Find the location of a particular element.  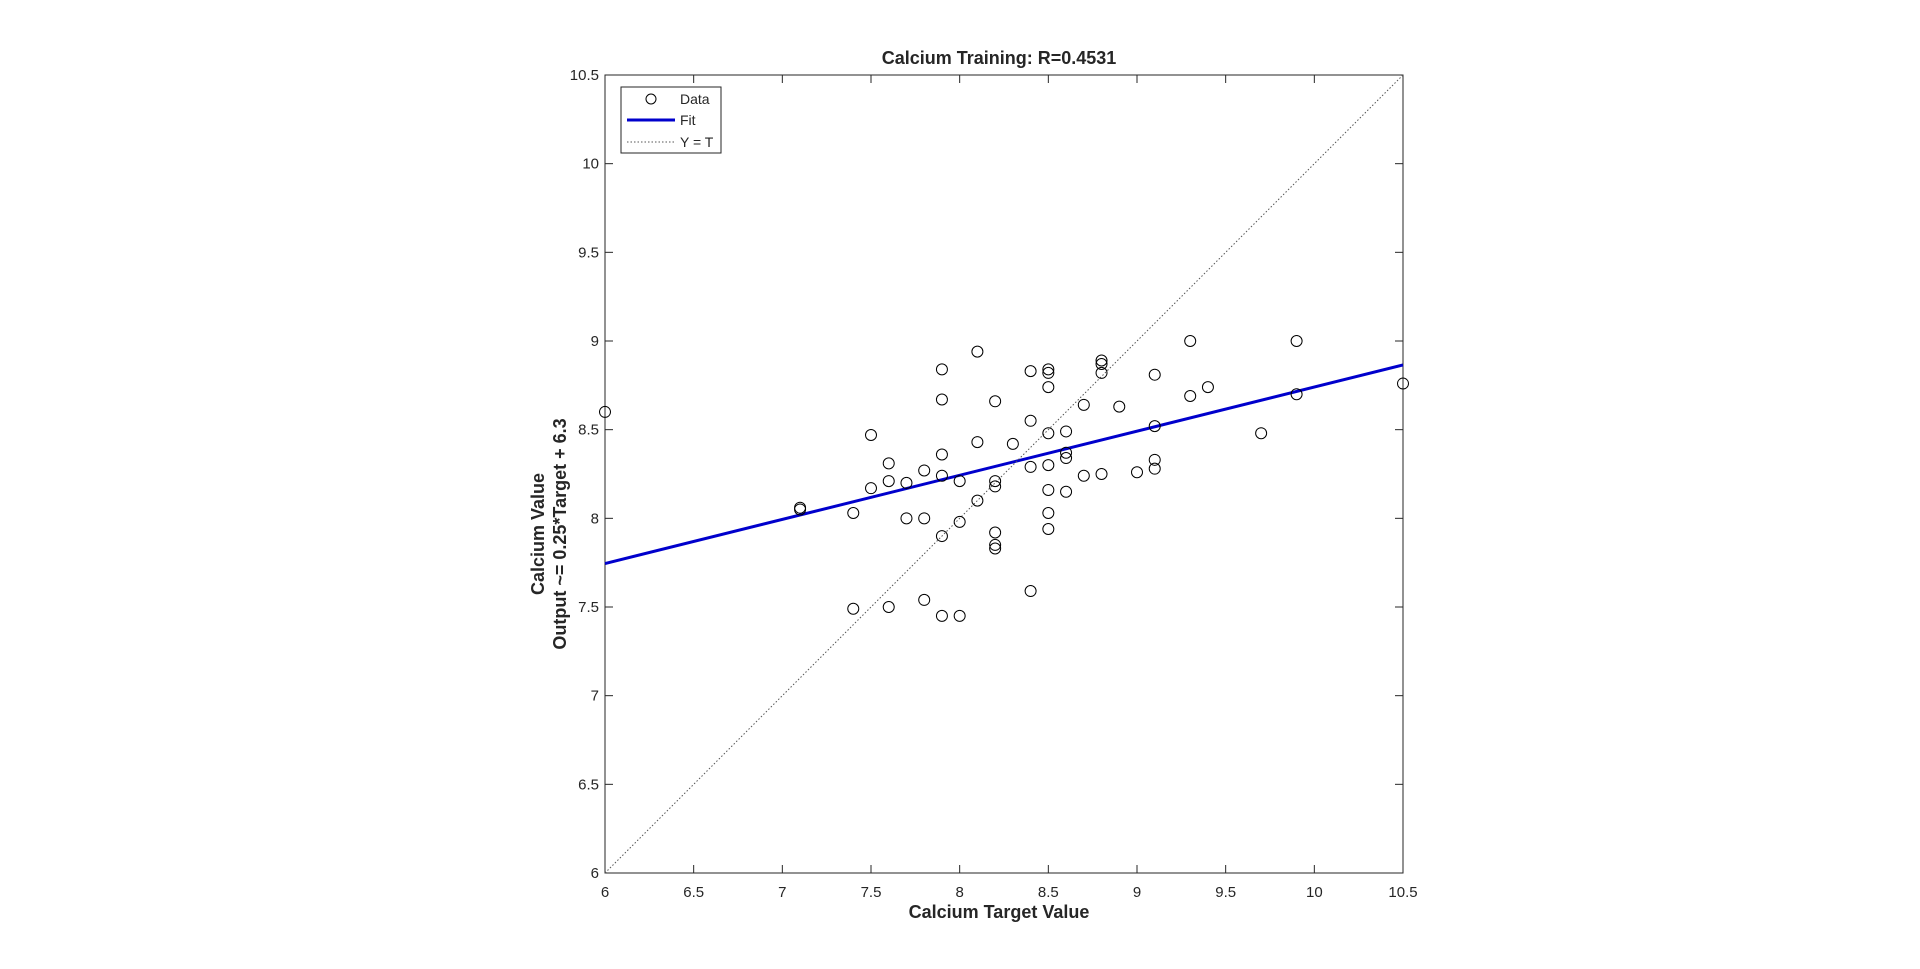

x-tick-label: 9 is located at coordinates (1137, 892).